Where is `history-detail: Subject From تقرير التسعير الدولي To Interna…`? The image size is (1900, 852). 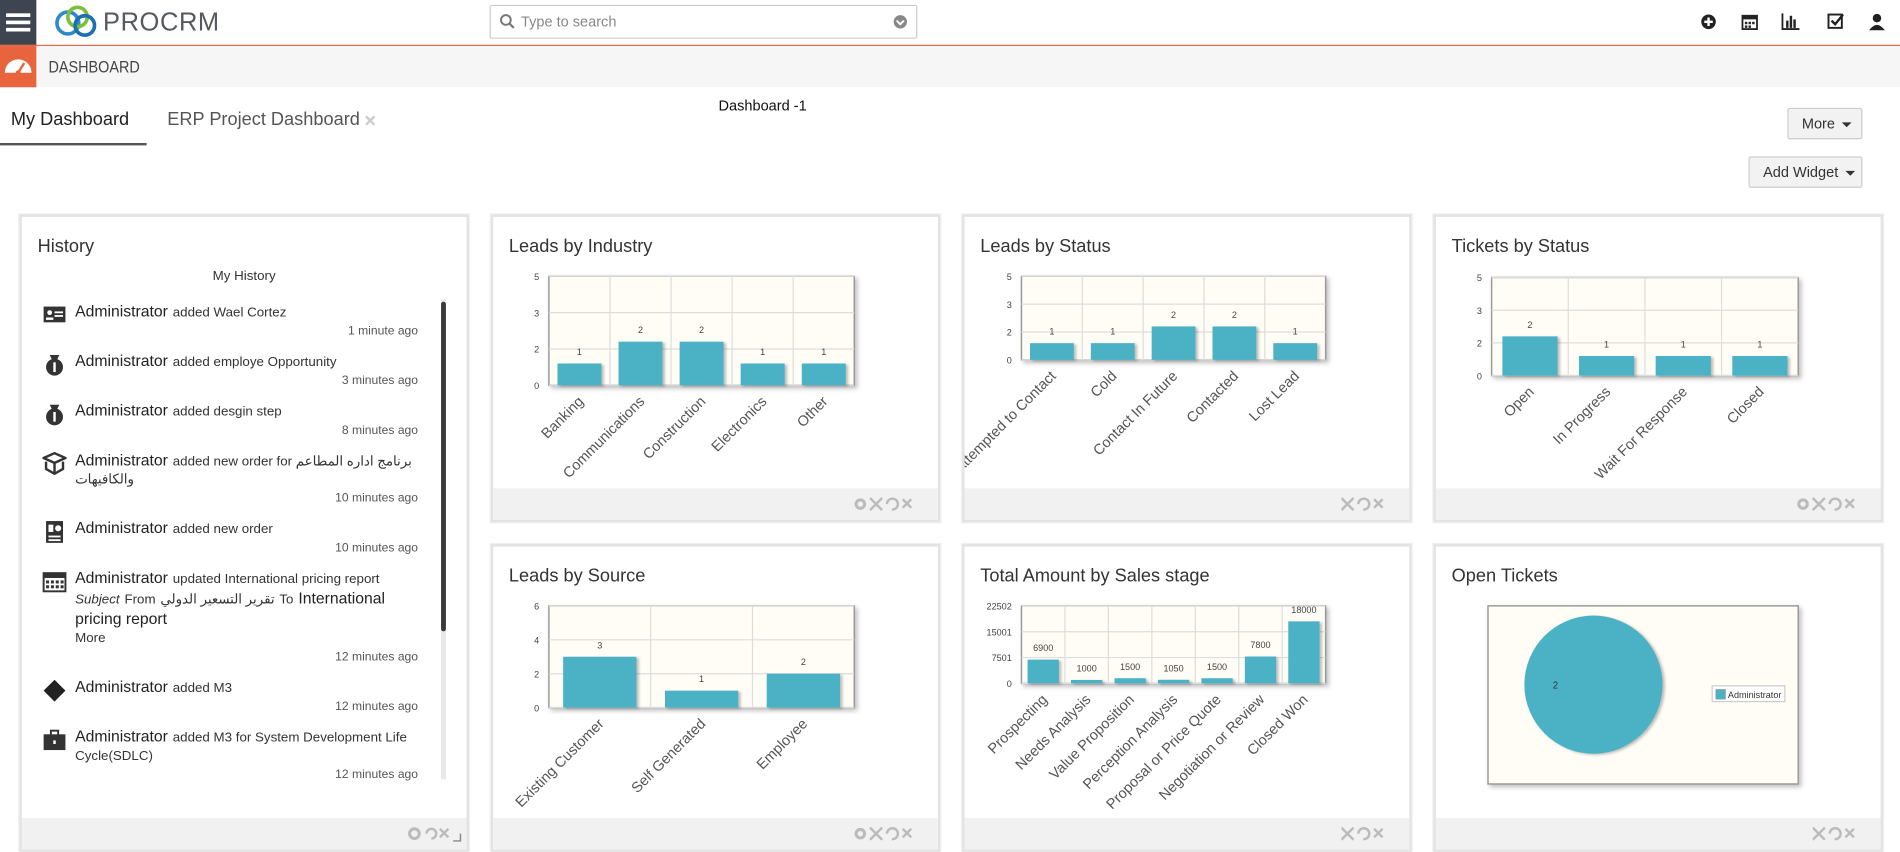
history-detail: Subject From تقرير التسعير الدولي To Interna… is located at coordinates (246, 609).